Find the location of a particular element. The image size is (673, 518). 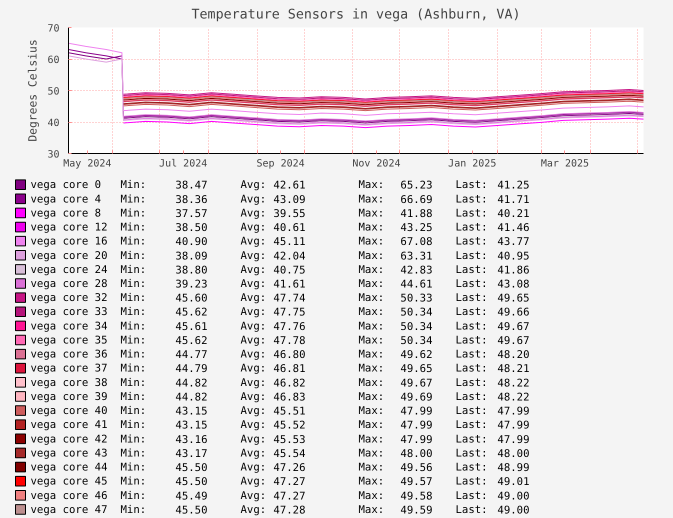

y-axis-title: Degrees Celsius is located at coordinates (32, 90).